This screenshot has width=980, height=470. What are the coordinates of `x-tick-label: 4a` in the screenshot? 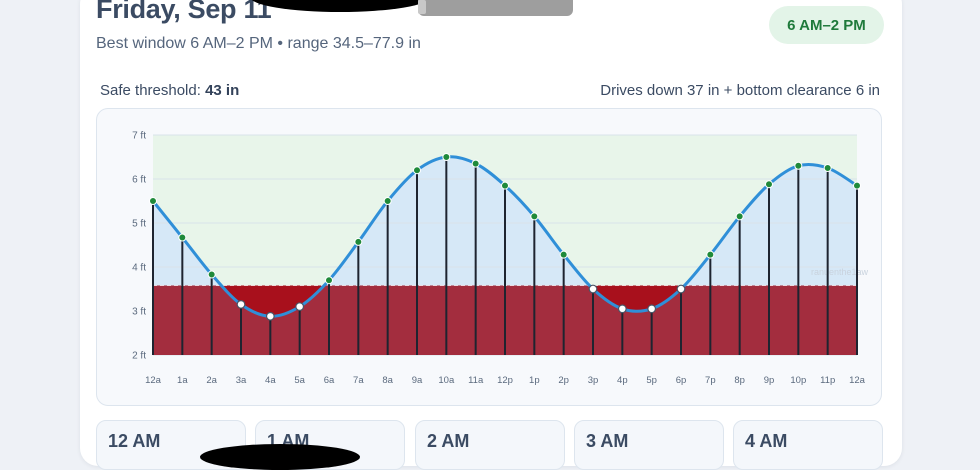 It's located at (270, 380).